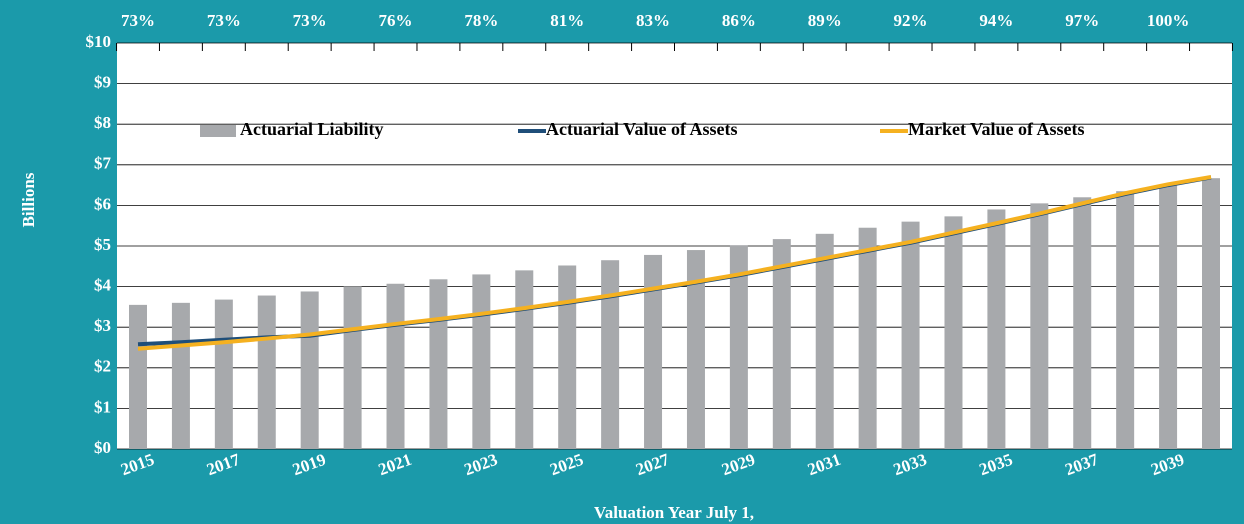 The image size is (1244, 524). Describe the element at coordinates (653, 20) in the screenshot. I see `top-label: 83%` at that location.